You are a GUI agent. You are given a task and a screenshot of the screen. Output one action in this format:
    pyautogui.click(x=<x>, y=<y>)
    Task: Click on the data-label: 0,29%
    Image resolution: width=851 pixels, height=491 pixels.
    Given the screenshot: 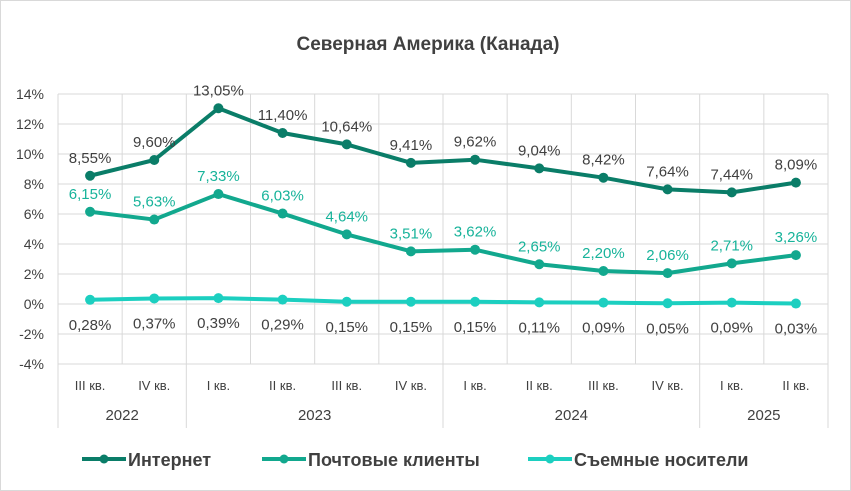 What is the action you would take?
    pyautogui.click(x=282, y=325)
    